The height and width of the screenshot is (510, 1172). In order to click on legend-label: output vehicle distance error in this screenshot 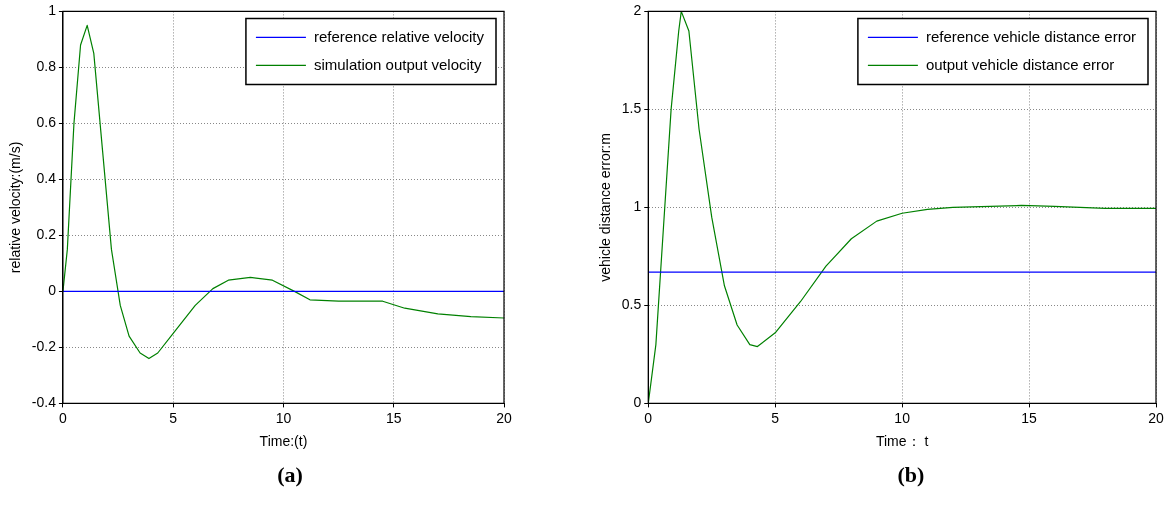, I will do `click(1020, 64)`.